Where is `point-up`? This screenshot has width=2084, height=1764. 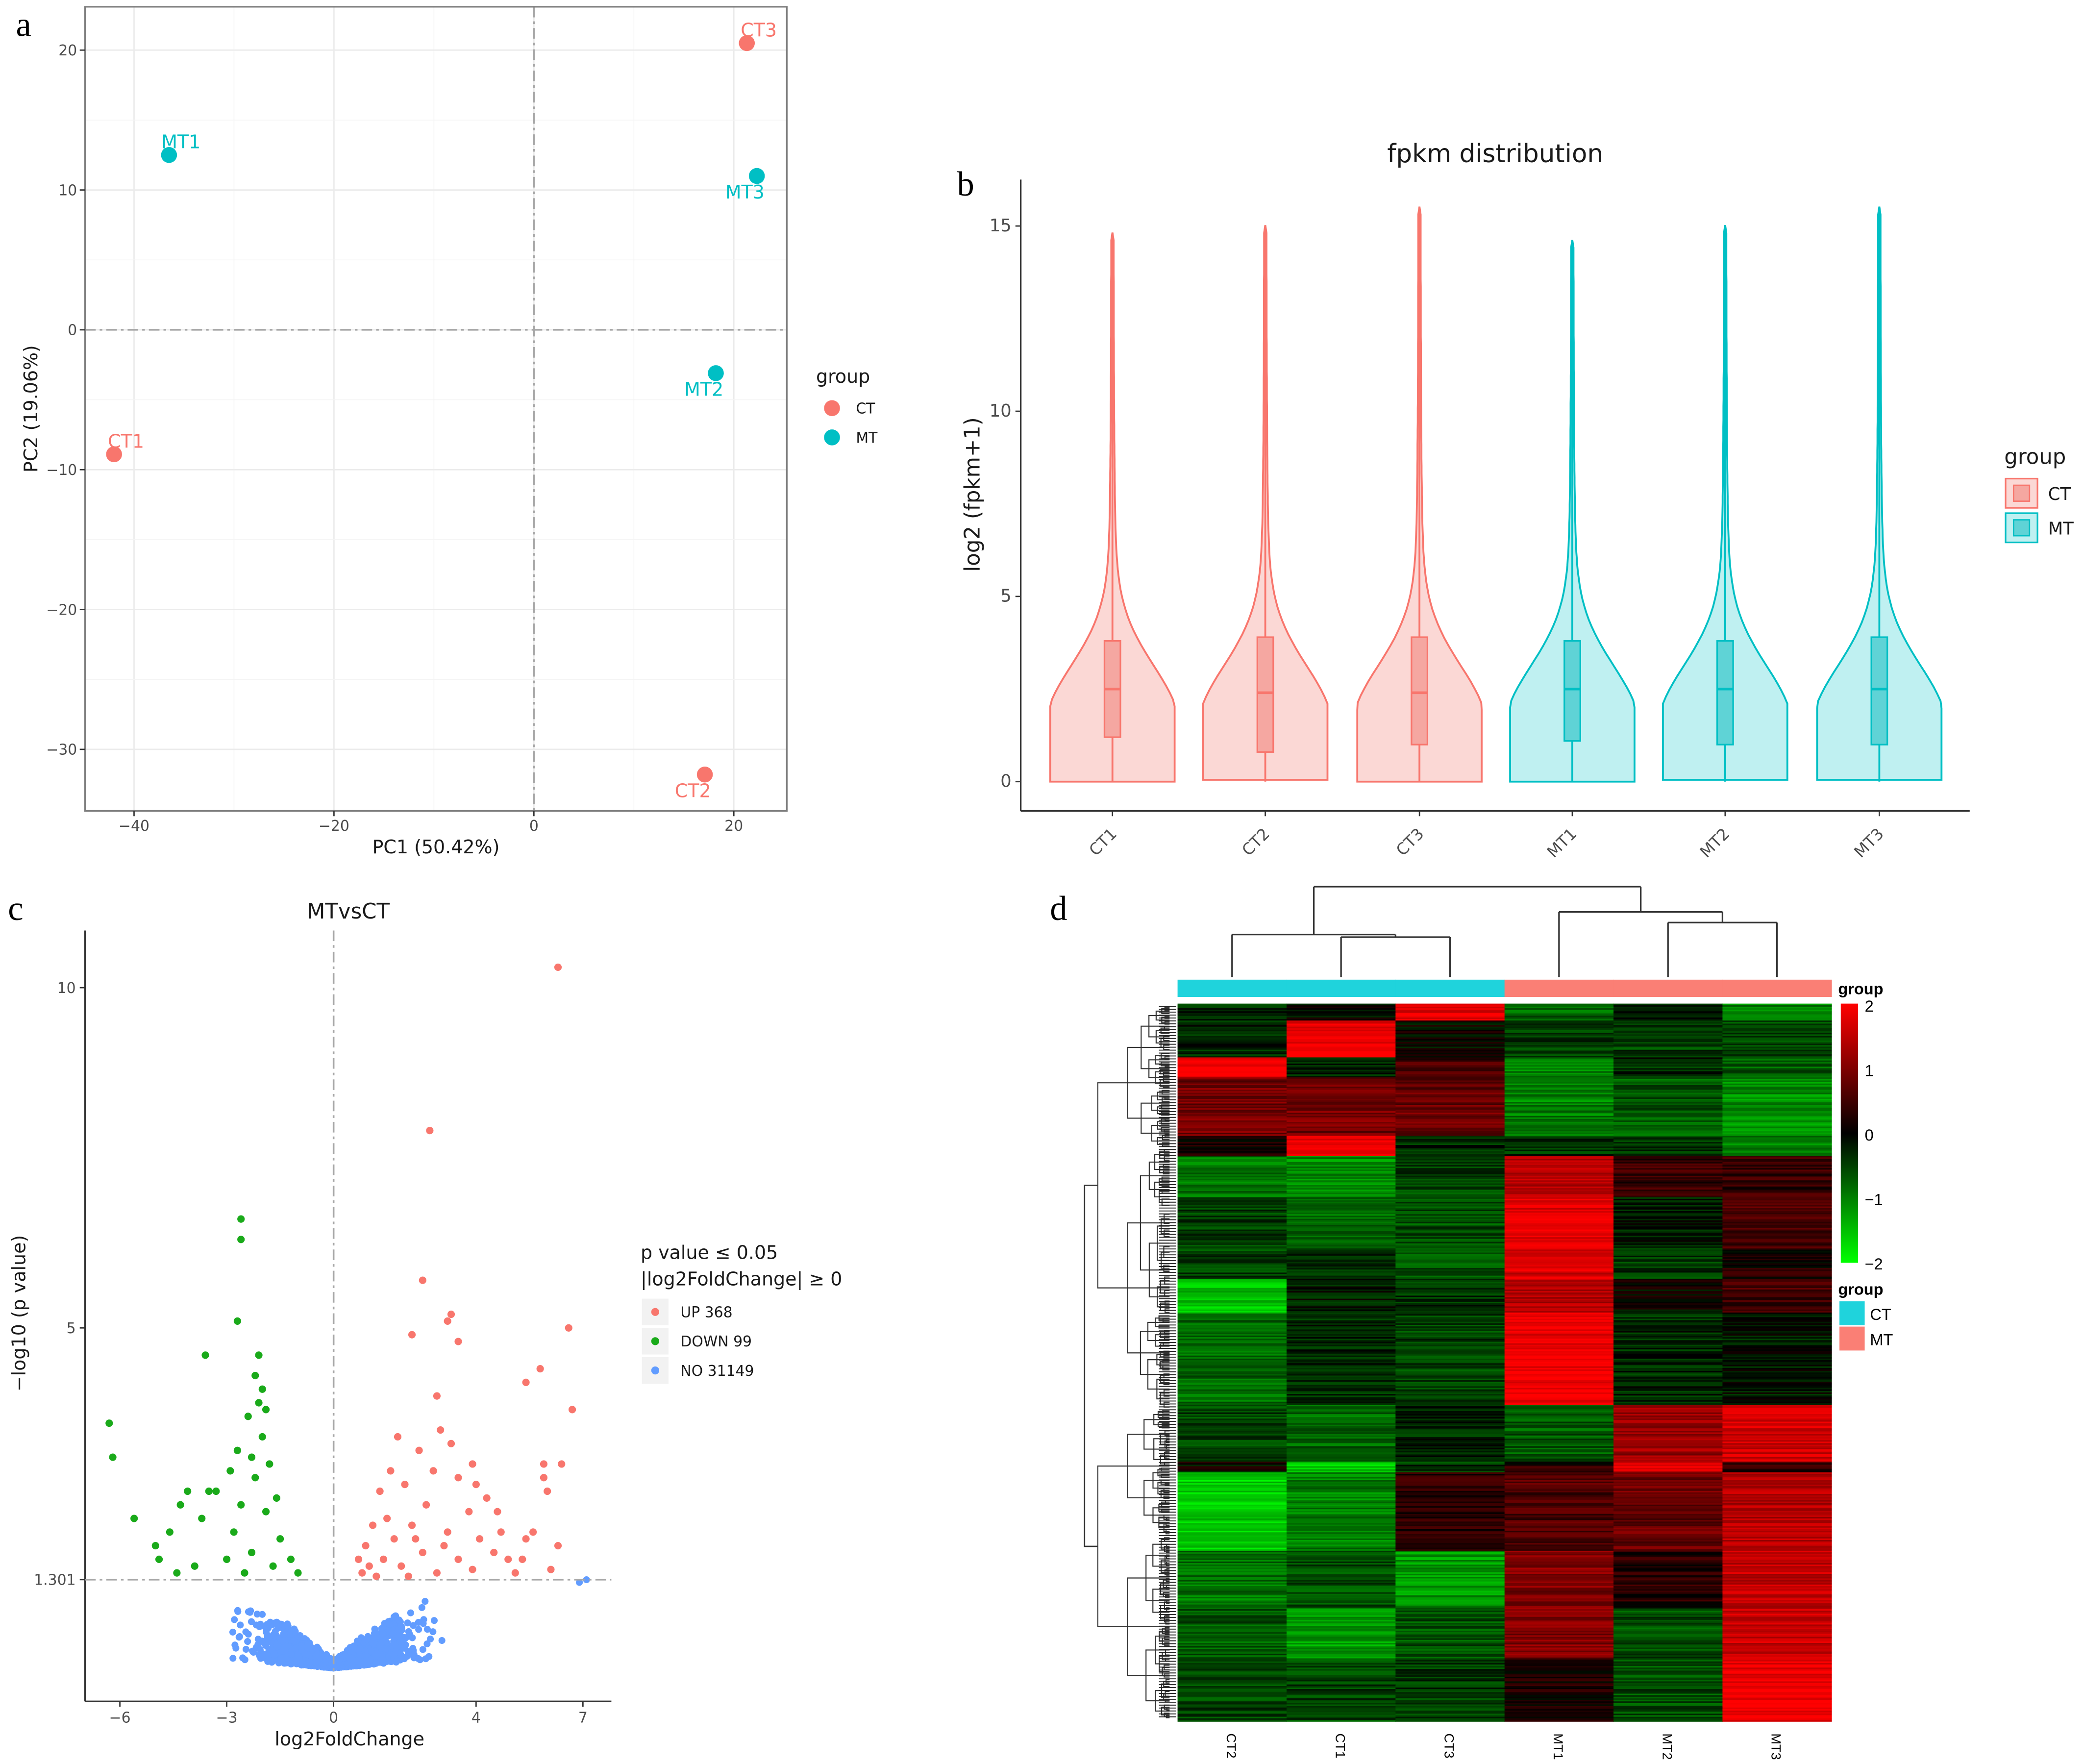 point-up is located at coordinates (401, 1566).